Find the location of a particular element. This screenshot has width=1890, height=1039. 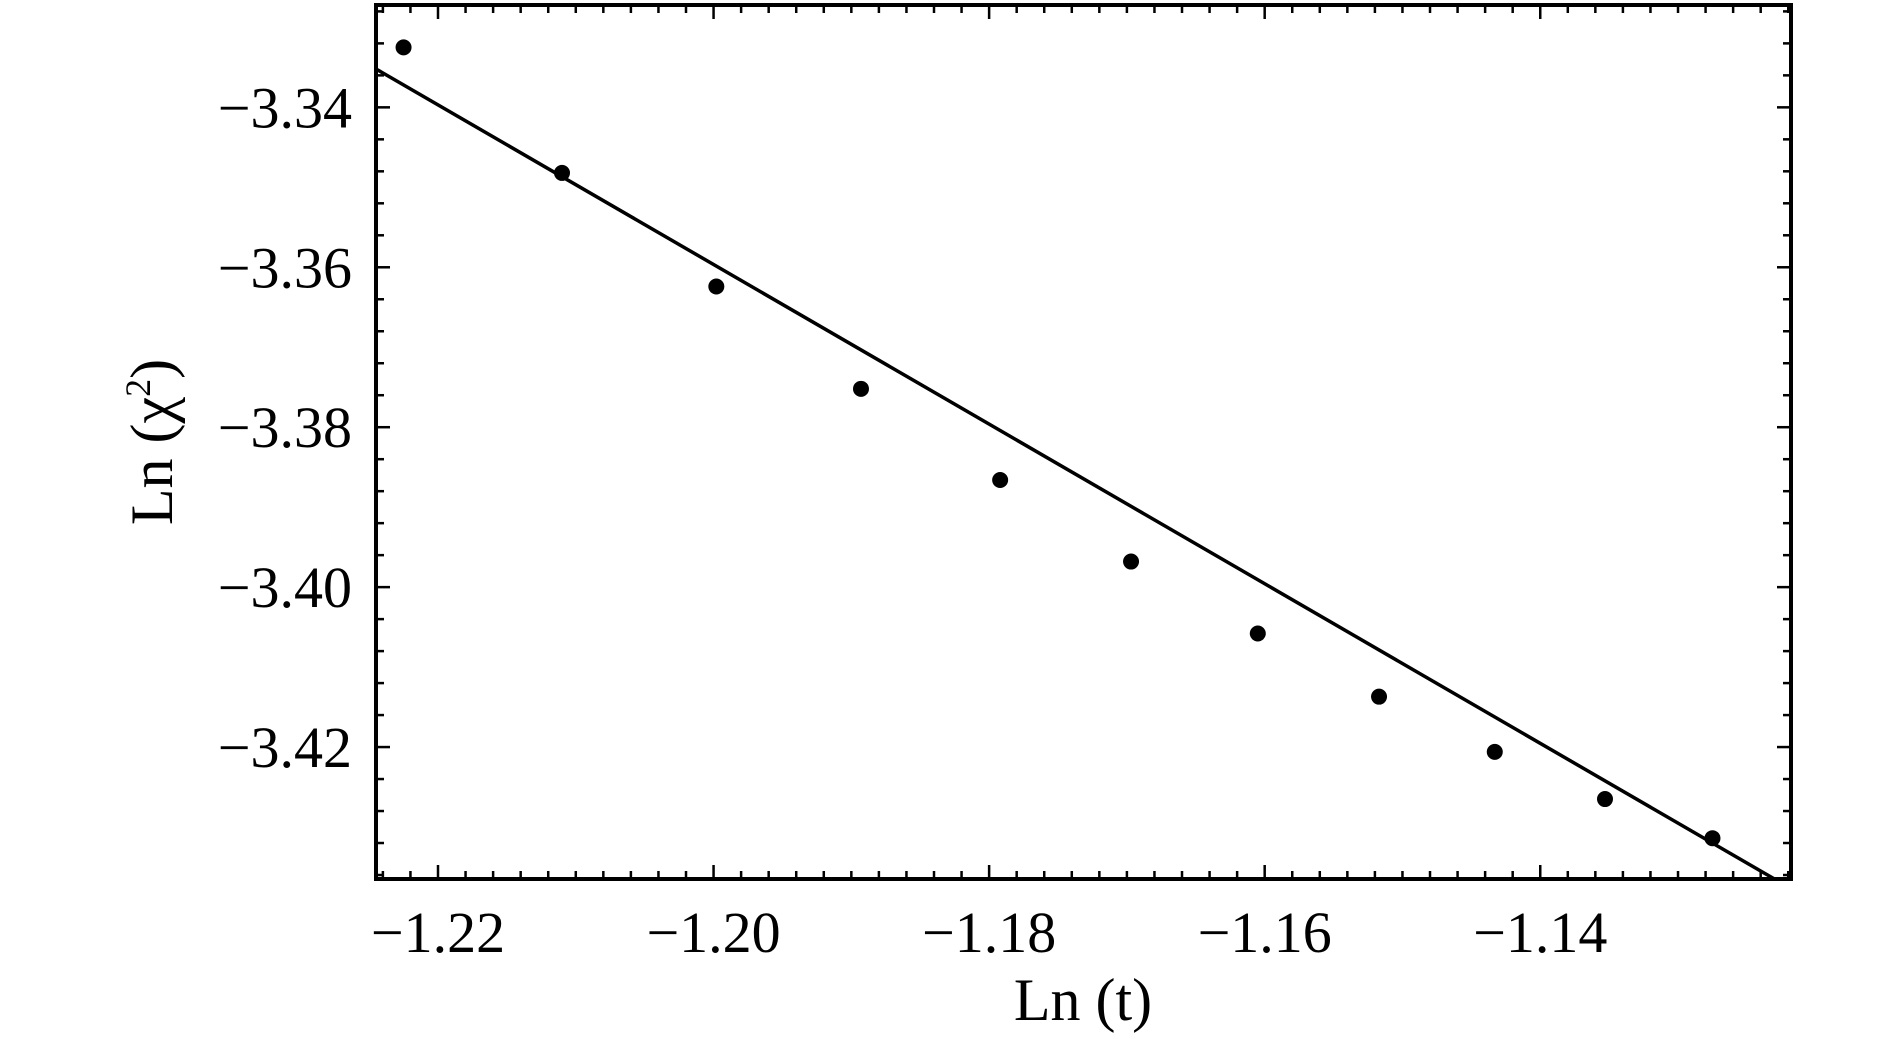

x-axis-label: Ln (t) is located at coordinates (1083, 1000).